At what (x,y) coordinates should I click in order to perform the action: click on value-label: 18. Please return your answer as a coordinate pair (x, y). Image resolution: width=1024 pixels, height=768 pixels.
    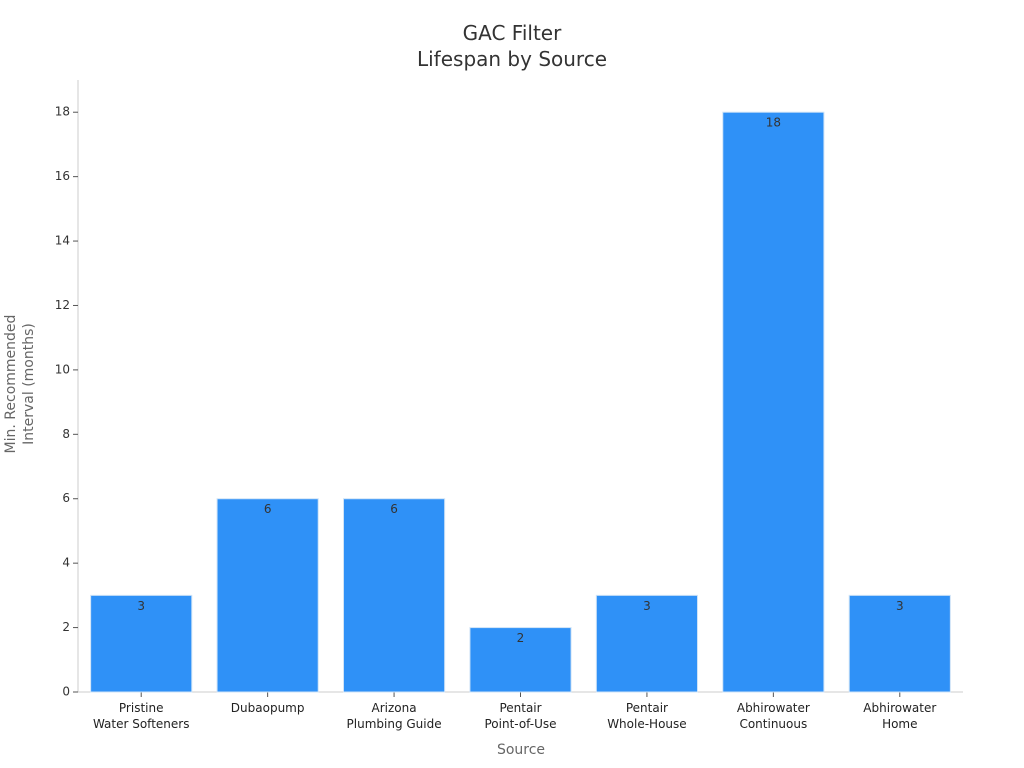
    Looking at the image, I should click on (773, 123).